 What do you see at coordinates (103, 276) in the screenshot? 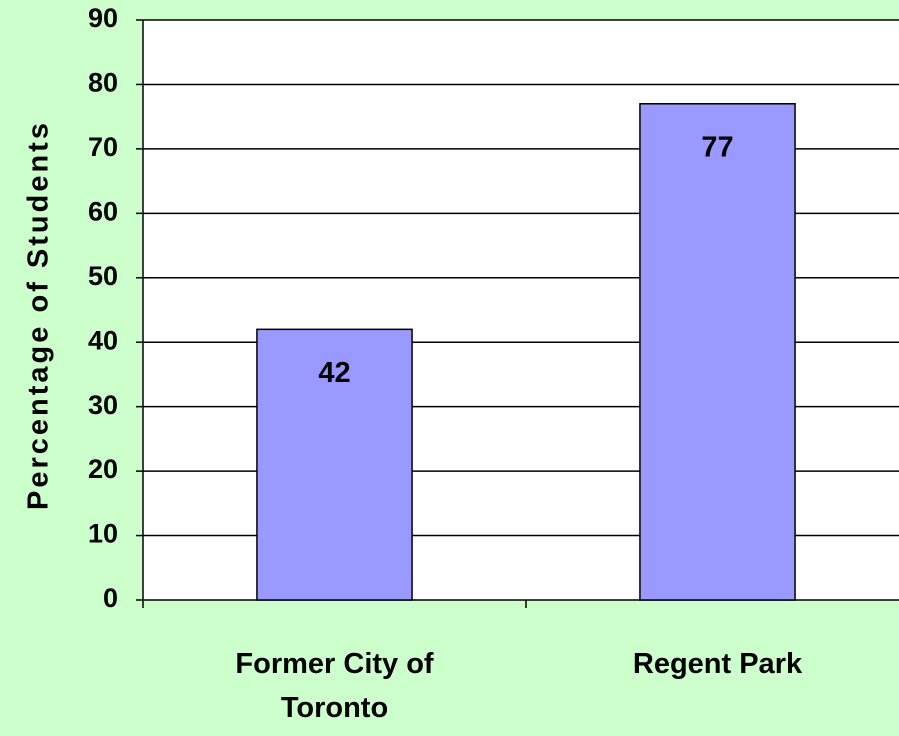
I see `y-tick-label: 50` at bounding box center [103, 276].